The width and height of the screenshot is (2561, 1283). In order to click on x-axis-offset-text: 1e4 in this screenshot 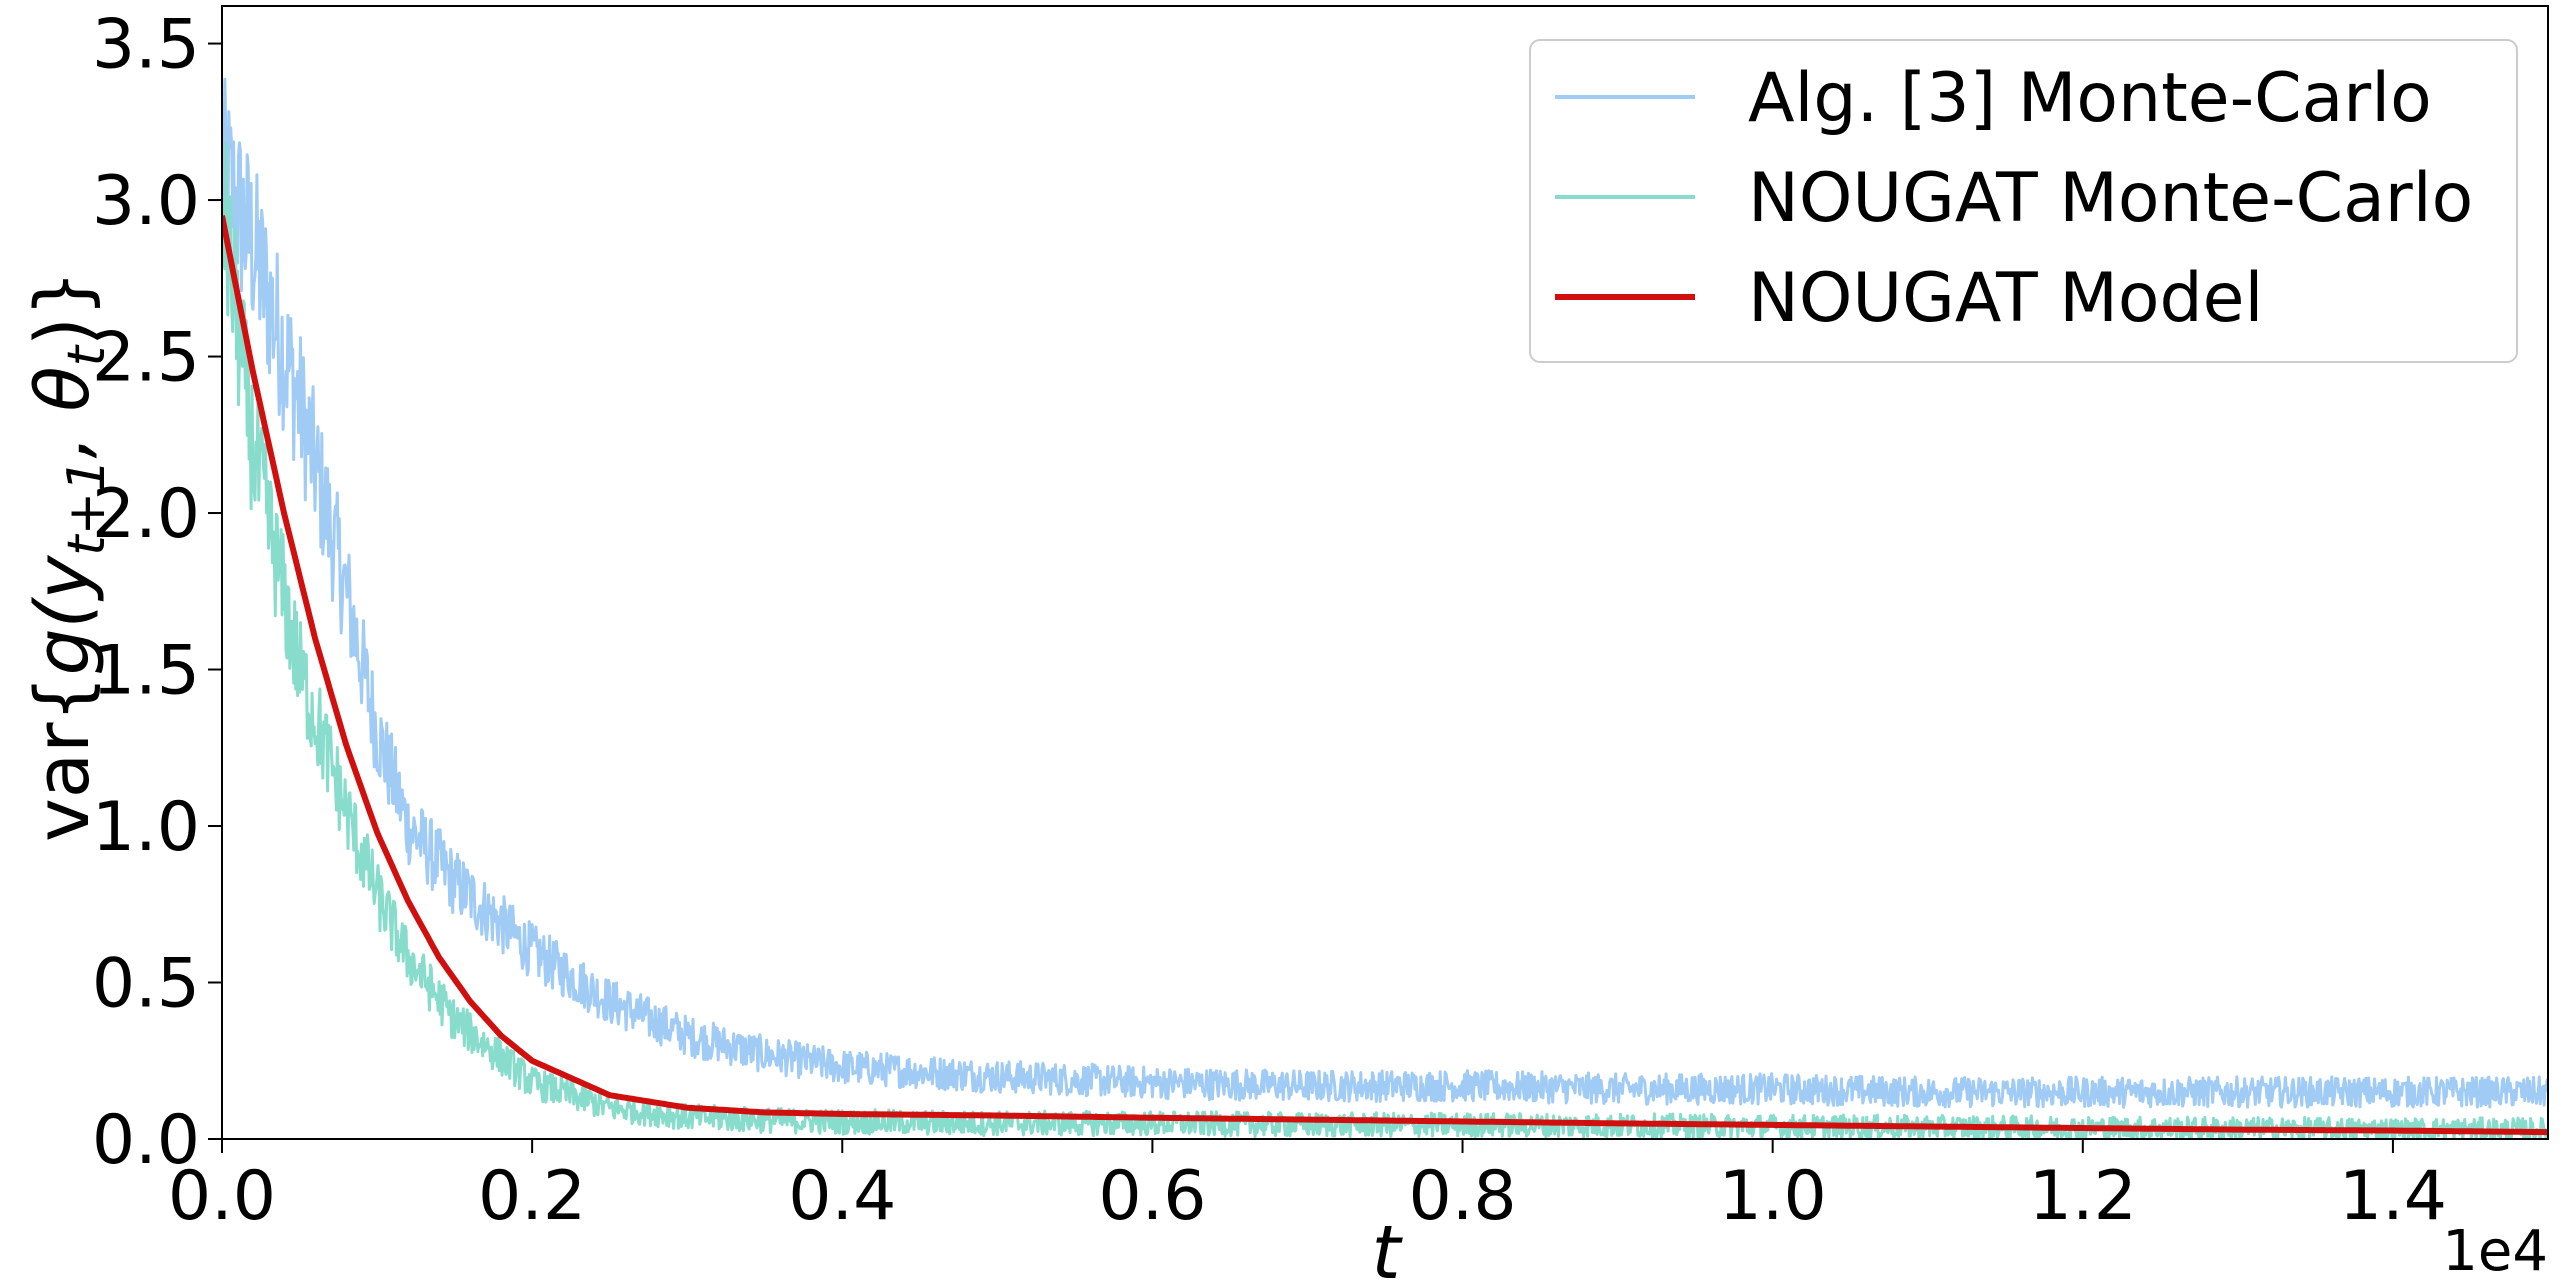, I will do `click(2495, 1251)`.